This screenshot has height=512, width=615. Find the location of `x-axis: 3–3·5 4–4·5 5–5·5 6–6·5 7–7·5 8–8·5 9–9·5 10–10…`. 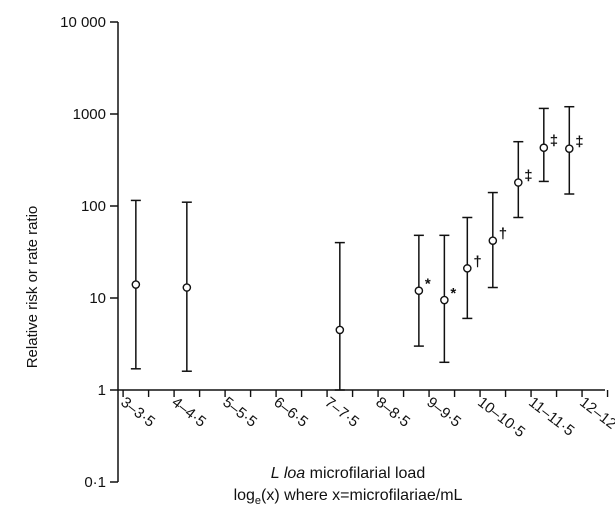

x-axis: 3–3·5 4–4·5 5–5·5 6–6·5 7–7·5 8–8·5 9–9·5 10–10… is located at coordinates (366, 415).